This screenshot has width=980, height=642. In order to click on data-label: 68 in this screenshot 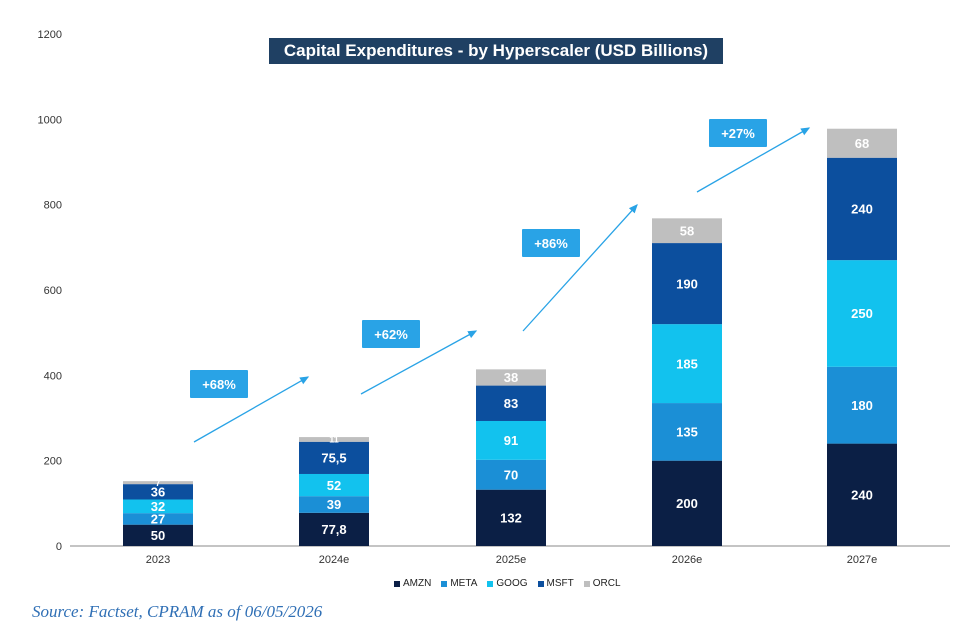, I will do `click(862, 143)`.